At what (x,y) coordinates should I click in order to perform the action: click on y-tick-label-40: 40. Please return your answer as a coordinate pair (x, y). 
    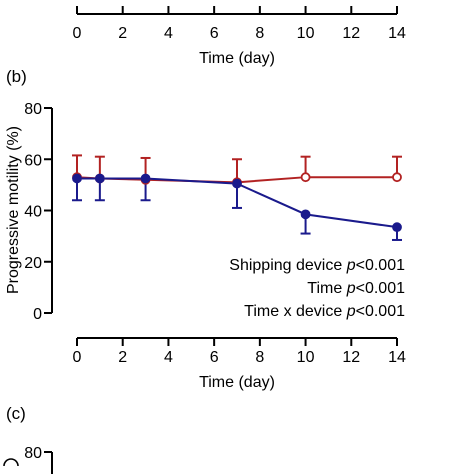
    Looking at the image, I should click on (33, 212).